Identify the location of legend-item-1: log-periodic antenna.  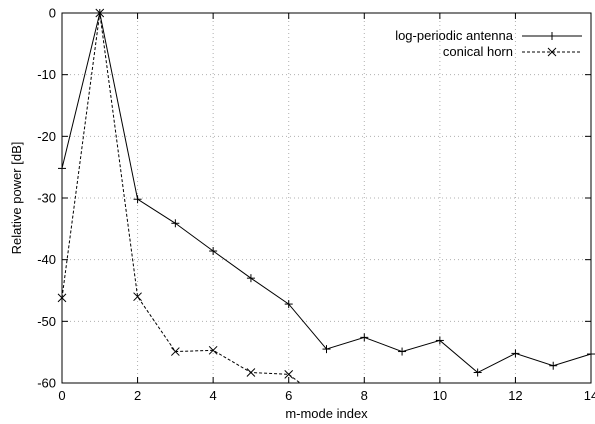
(488, 35).